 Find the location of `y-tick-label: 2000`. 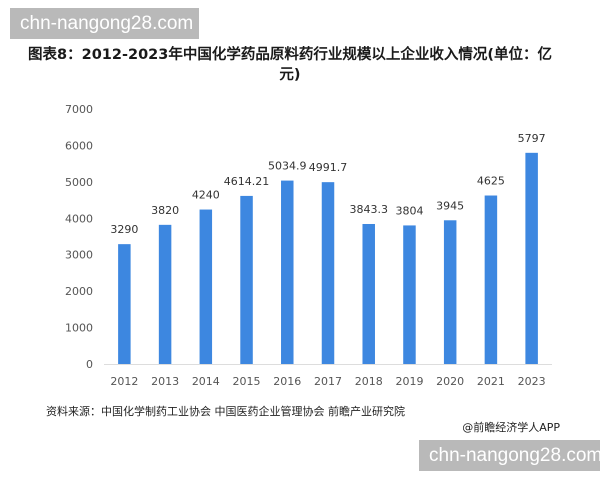

y-tick-label: 2000 is located at coordinates (79, 291).